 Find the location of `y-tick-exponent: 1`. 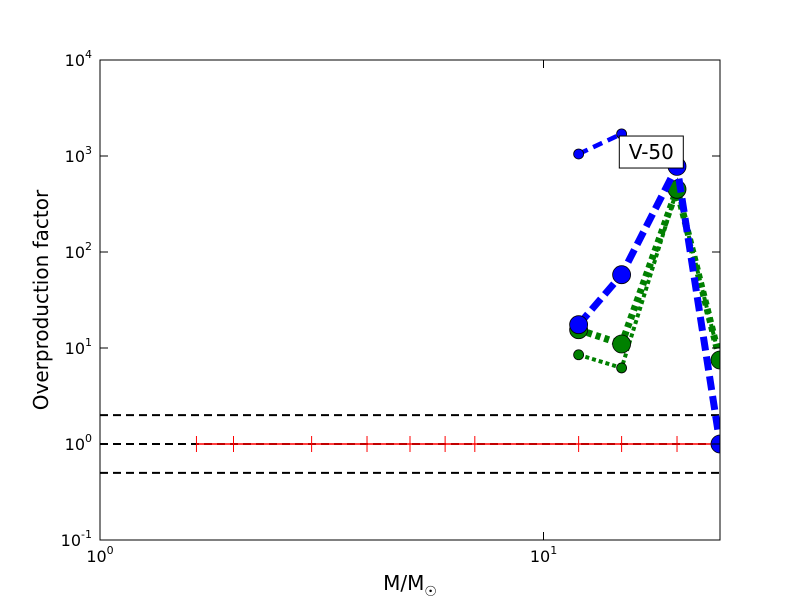

y-tick-exponent: 1 is located at coordinates (88, 342).